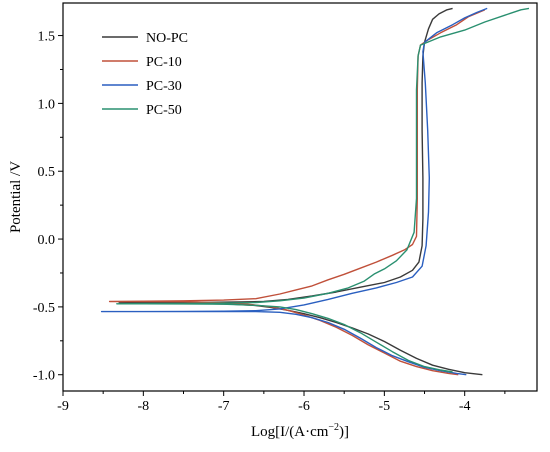 Image resolution: width=550 pixels, height=452 pixels. What do you see at coordinates (47, 240) in the screenshot?
I see `y-tick-label: 0.0` at bounding box center [47, 240].